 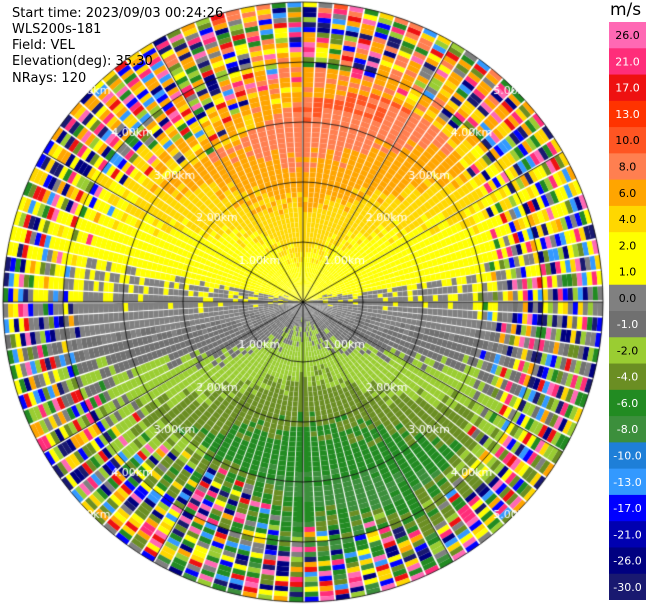 What do you see at coordinates (82, 61) in the screenshot?
I see `elevation-label: Elevation(deg): 35.30` at bounding box center [82, 61].